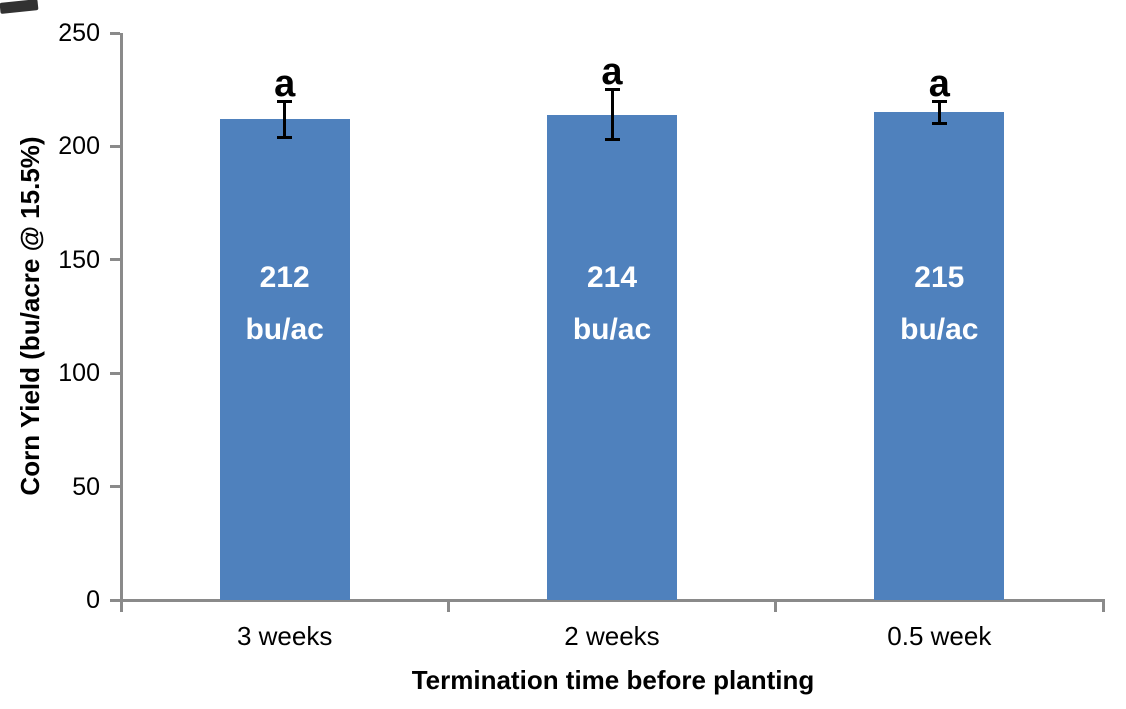 This screenshot has width=1126, height=709. Describe the element at coordinates (612, 636) in the screenshot. I see `x-category-label: 2 weeks` at that location.